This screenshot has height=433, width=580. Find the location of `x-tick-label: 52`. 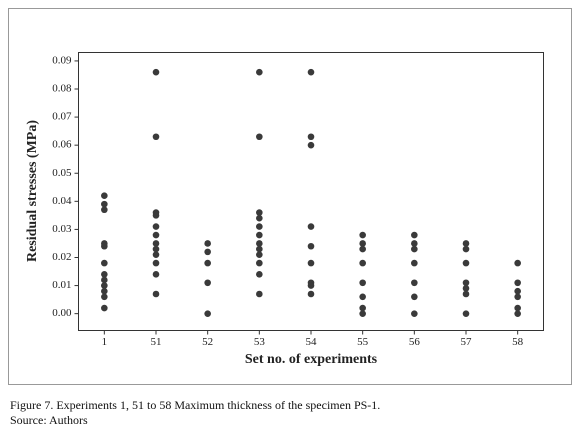

x-tick-label: 52 is located at coordinates (207, 342).